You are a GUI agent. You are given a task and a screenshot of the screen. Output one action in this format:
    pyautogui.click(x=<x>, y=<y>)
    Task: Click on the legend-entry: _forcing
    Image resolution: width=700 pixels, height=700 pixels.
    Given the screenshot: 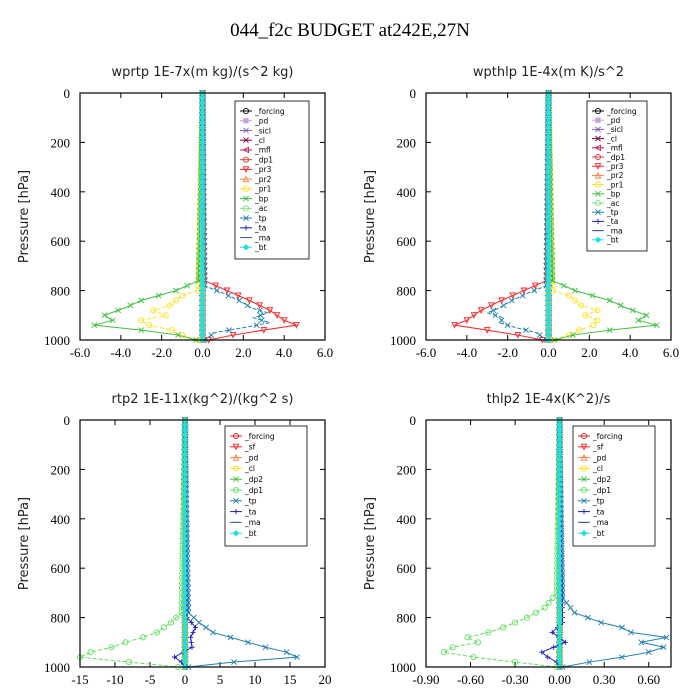 What is the action you would take?
    pyautogui.click(x=259, y=436)
    